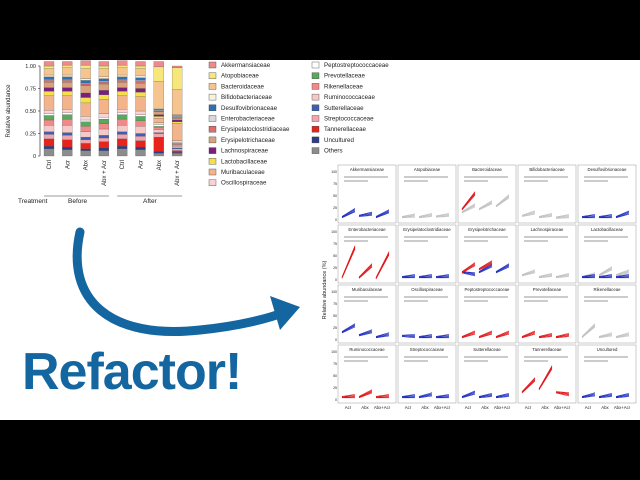 The height and width of the screenshot is (480, 640). I want to click on headline-text: Refactor!, so click(132, 372).